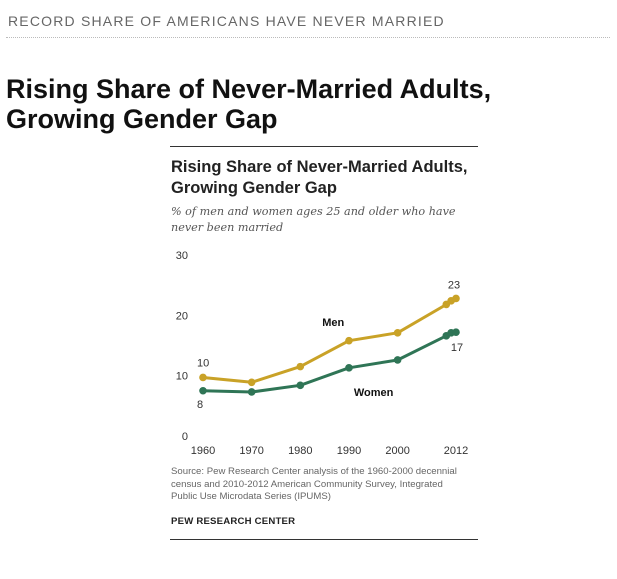 Image resolution: width=617 pixels, height=579 pixels. I want to click on x-tick-label: 1990, so click(349, 451).